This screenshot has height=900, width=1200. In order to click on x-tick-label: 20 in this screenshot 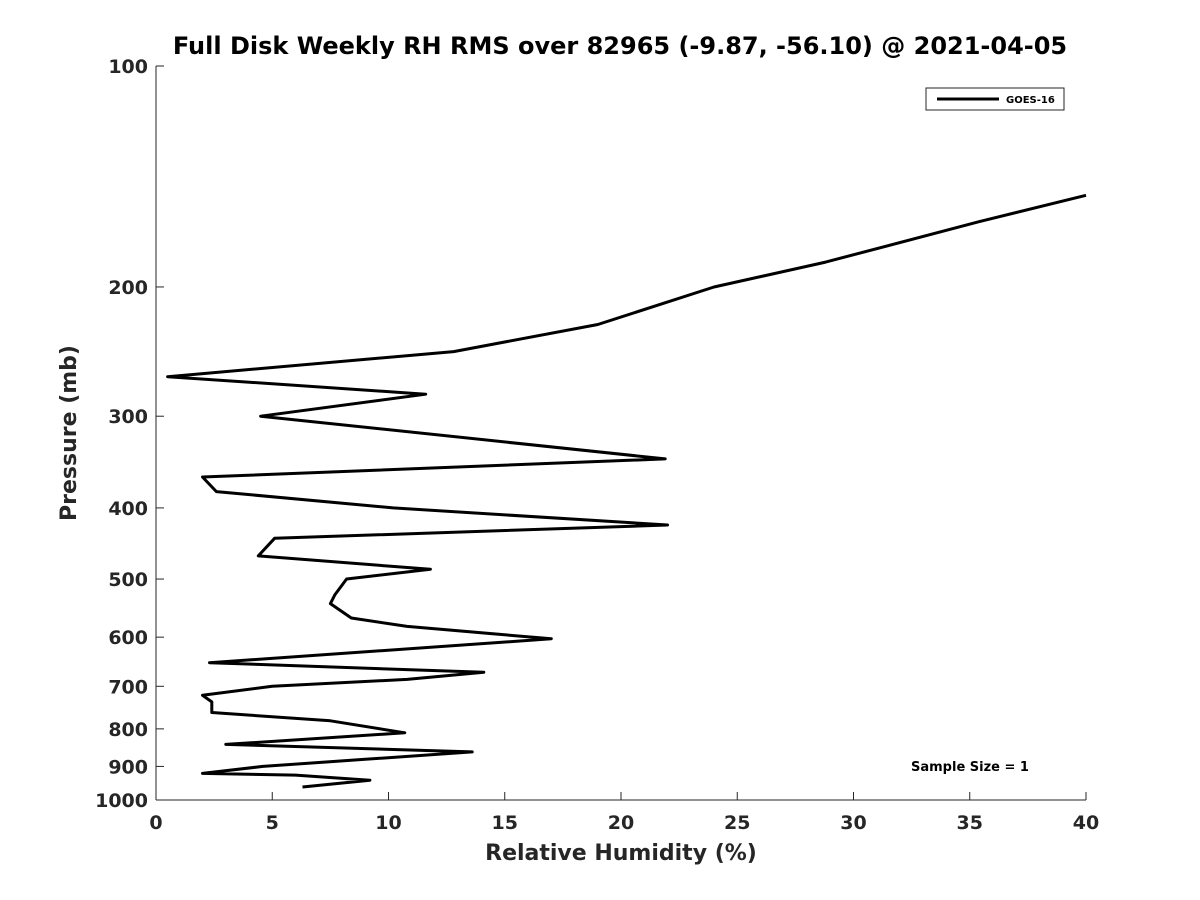, I will do `click(621, 823)`.